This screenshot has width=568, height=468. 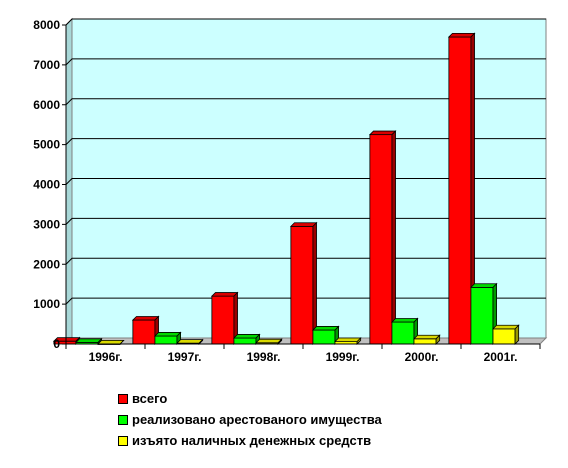 What do you see at coordinates (422, 357) in the screenshot?
I see `x-tick-label: 2000г.` at bounding box center [422, 357].